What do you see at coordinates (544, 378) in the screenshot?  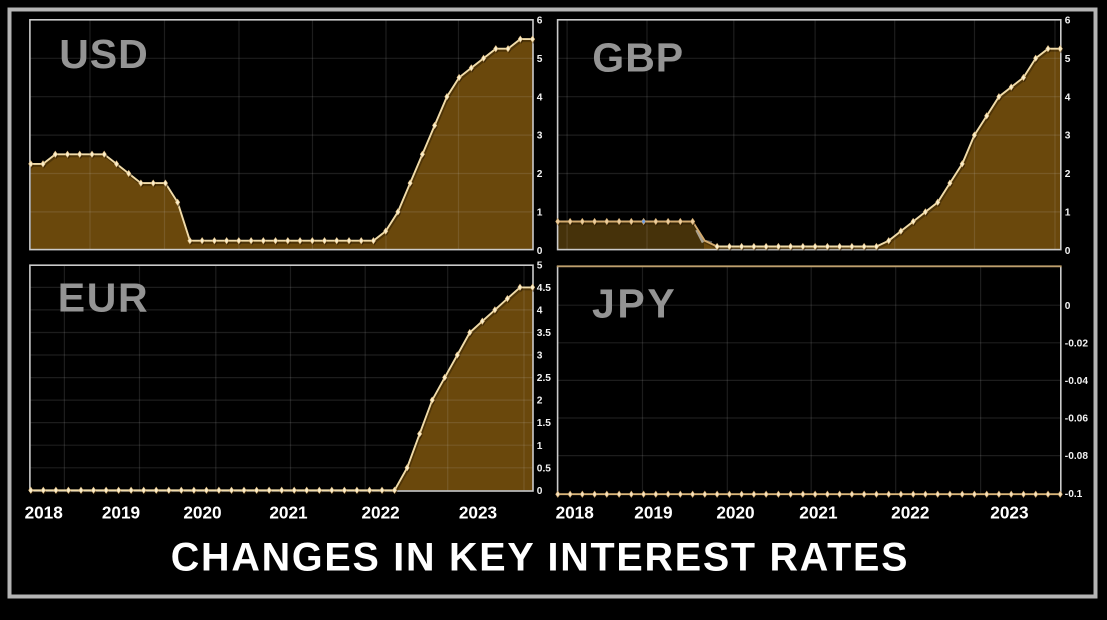 I see `svg-text: 2.5` at bounding box center [544, 378].